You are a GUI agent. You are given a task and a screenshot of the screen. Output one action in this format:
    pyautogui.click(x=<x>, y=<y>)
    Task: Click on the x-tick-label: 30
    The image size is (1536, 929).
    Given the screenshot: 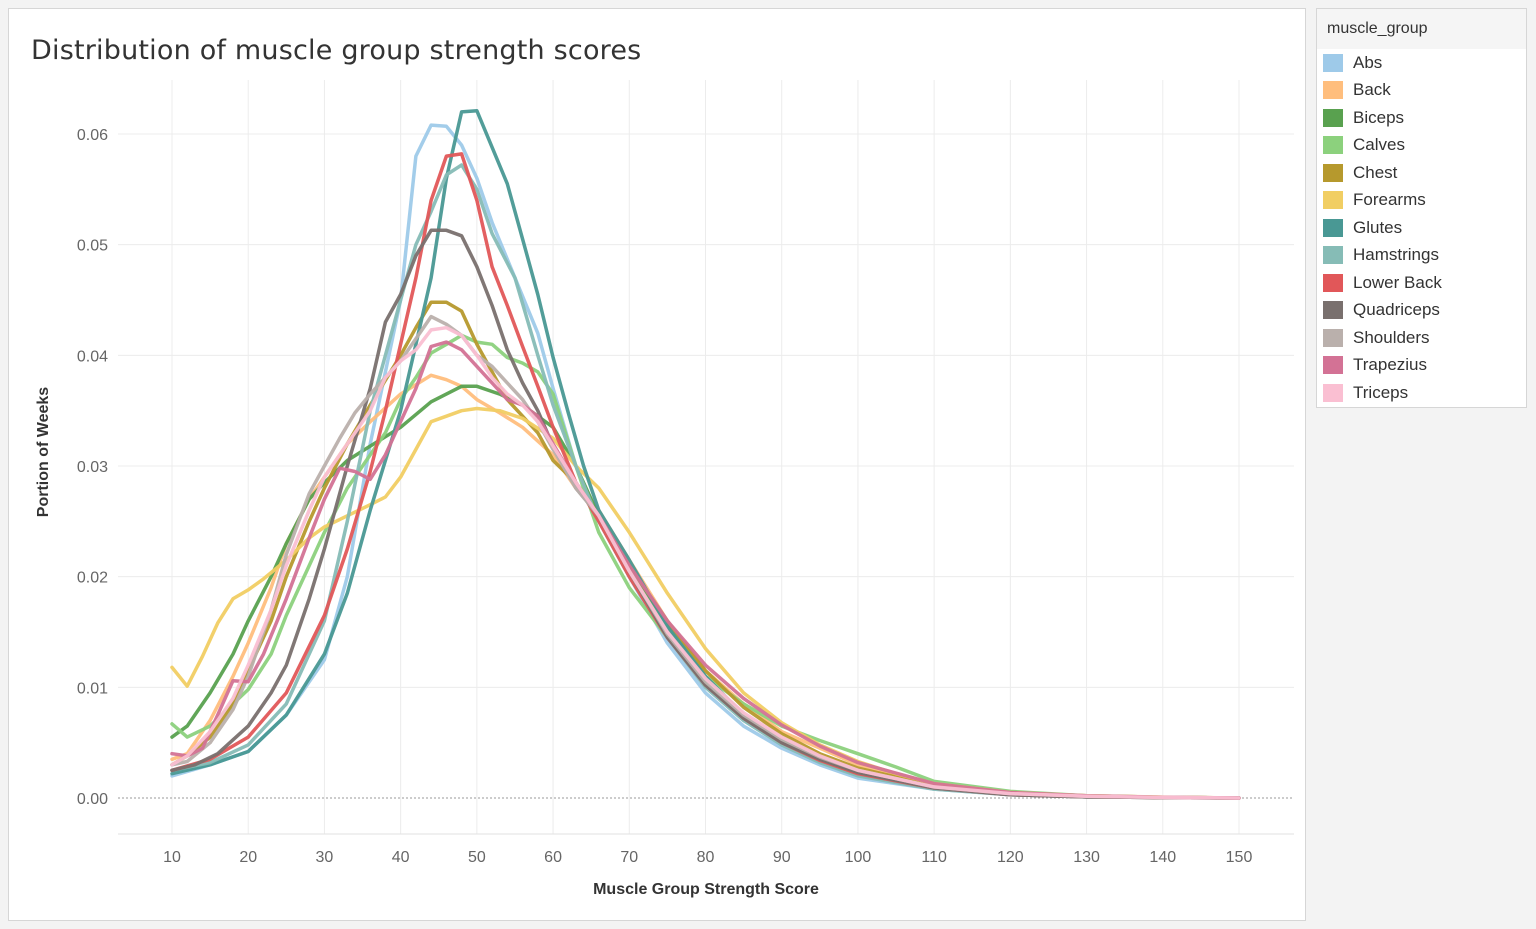 What is the action you would take?
    pyautogui.click(x=325, y=857)
    